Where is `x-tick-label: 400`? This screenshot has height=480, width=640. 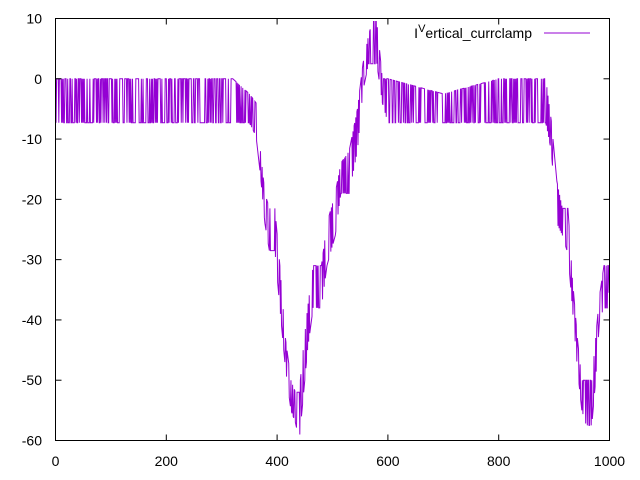
x-tick-label: 400 is located at coordinates (277, 461).